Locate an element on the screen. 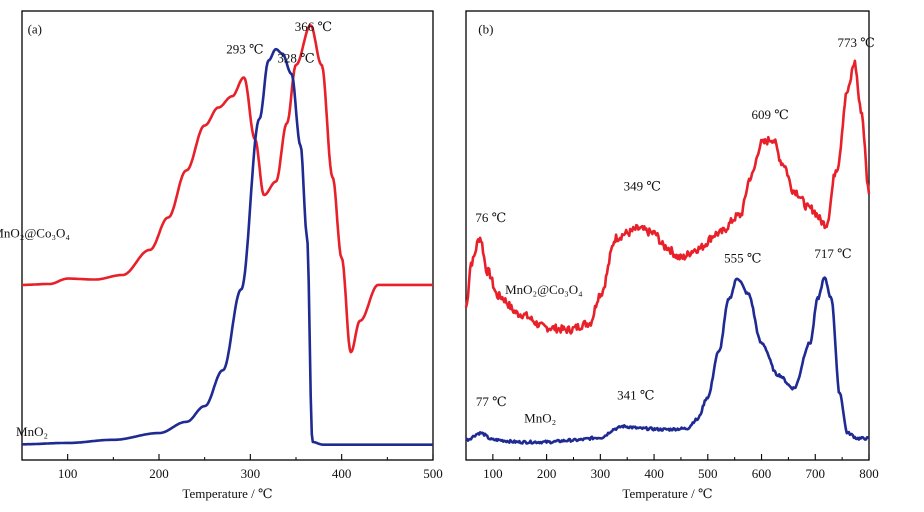 The width and height of the screenshot is (924, 512). annotation-label: 717 ℃ is located at coordinates (832, 253).